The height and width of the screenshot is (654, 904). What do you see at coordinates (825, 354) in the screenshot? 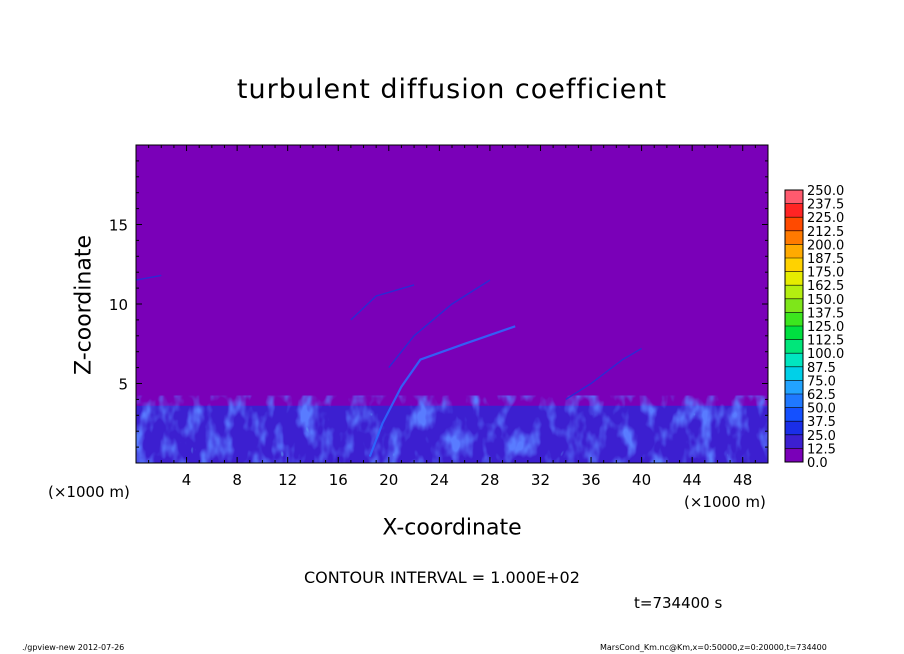
I see `colorbar-label: 100.0` at bounding box center [825, 354].